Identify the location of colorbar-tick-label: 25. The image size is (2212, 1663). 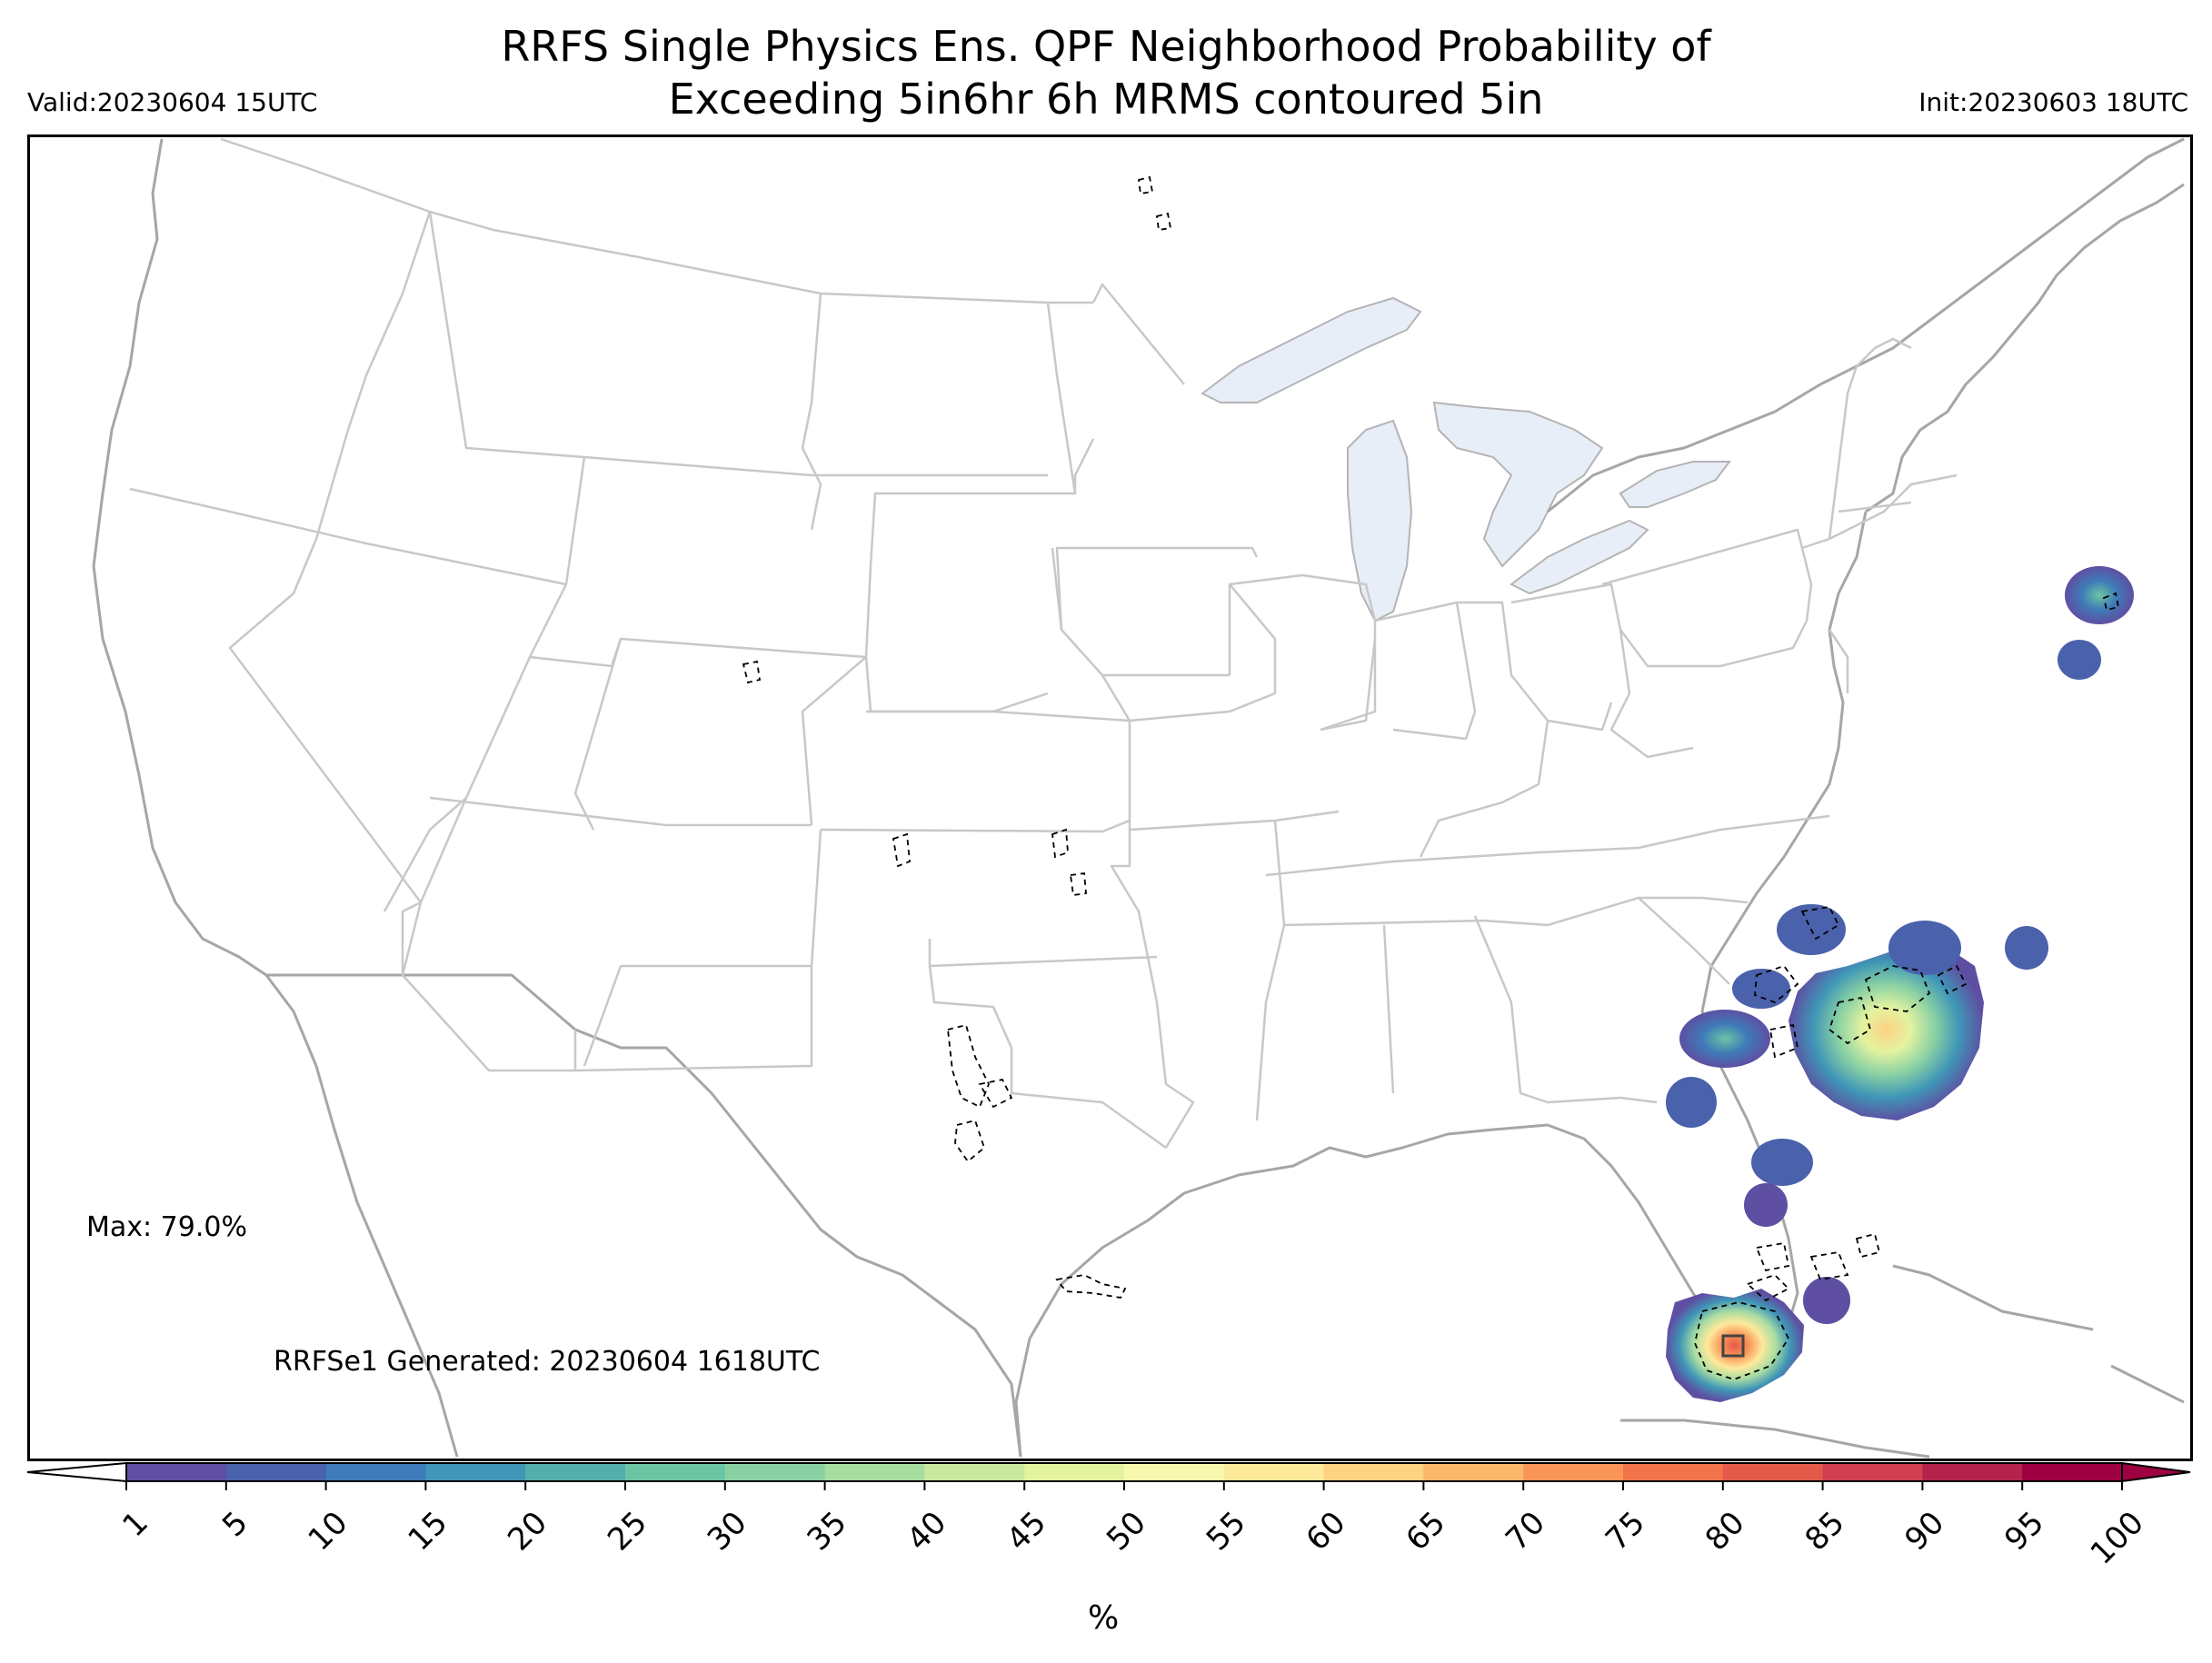
(627, 1531).